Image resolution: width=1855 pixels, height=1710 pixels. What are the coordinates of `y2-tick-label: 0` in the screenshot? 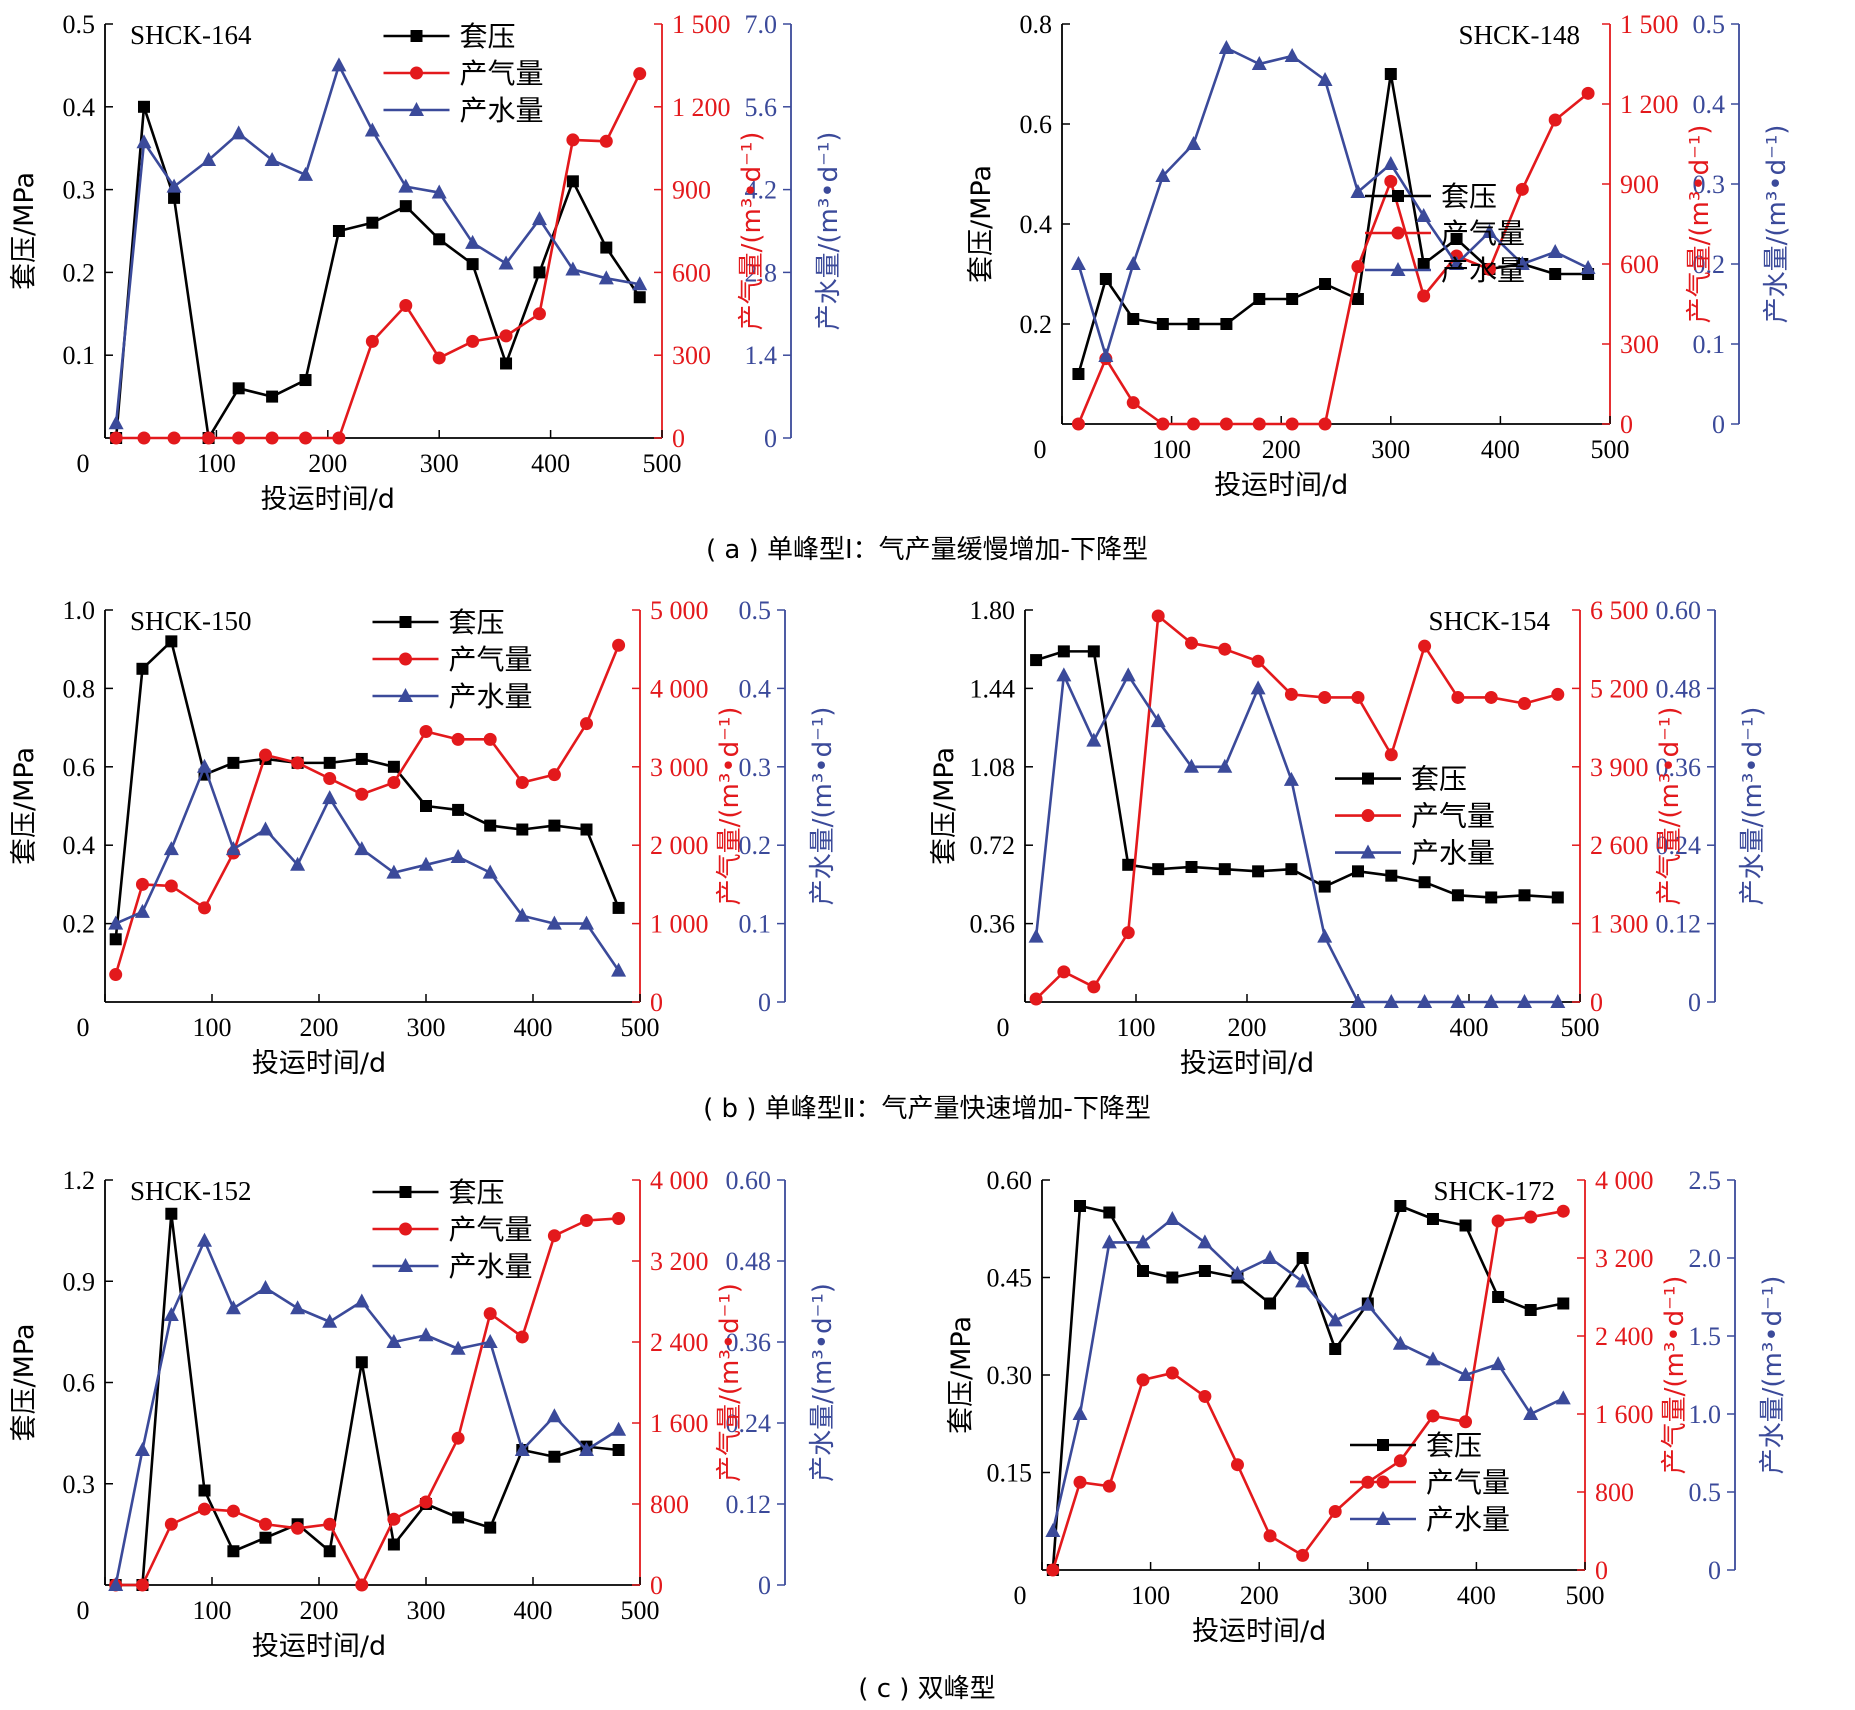 It's located at (656, 1585).